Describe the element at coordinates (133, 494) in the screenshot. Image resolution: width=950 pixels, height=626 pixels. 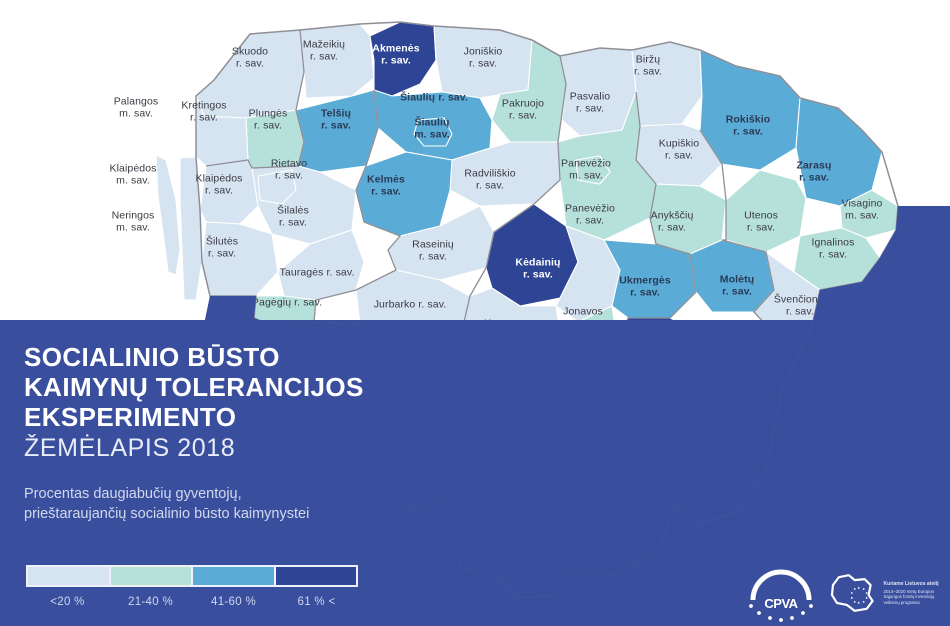
I see `description-line-1: Procentas daugiabučių gyventojų,` at that location.